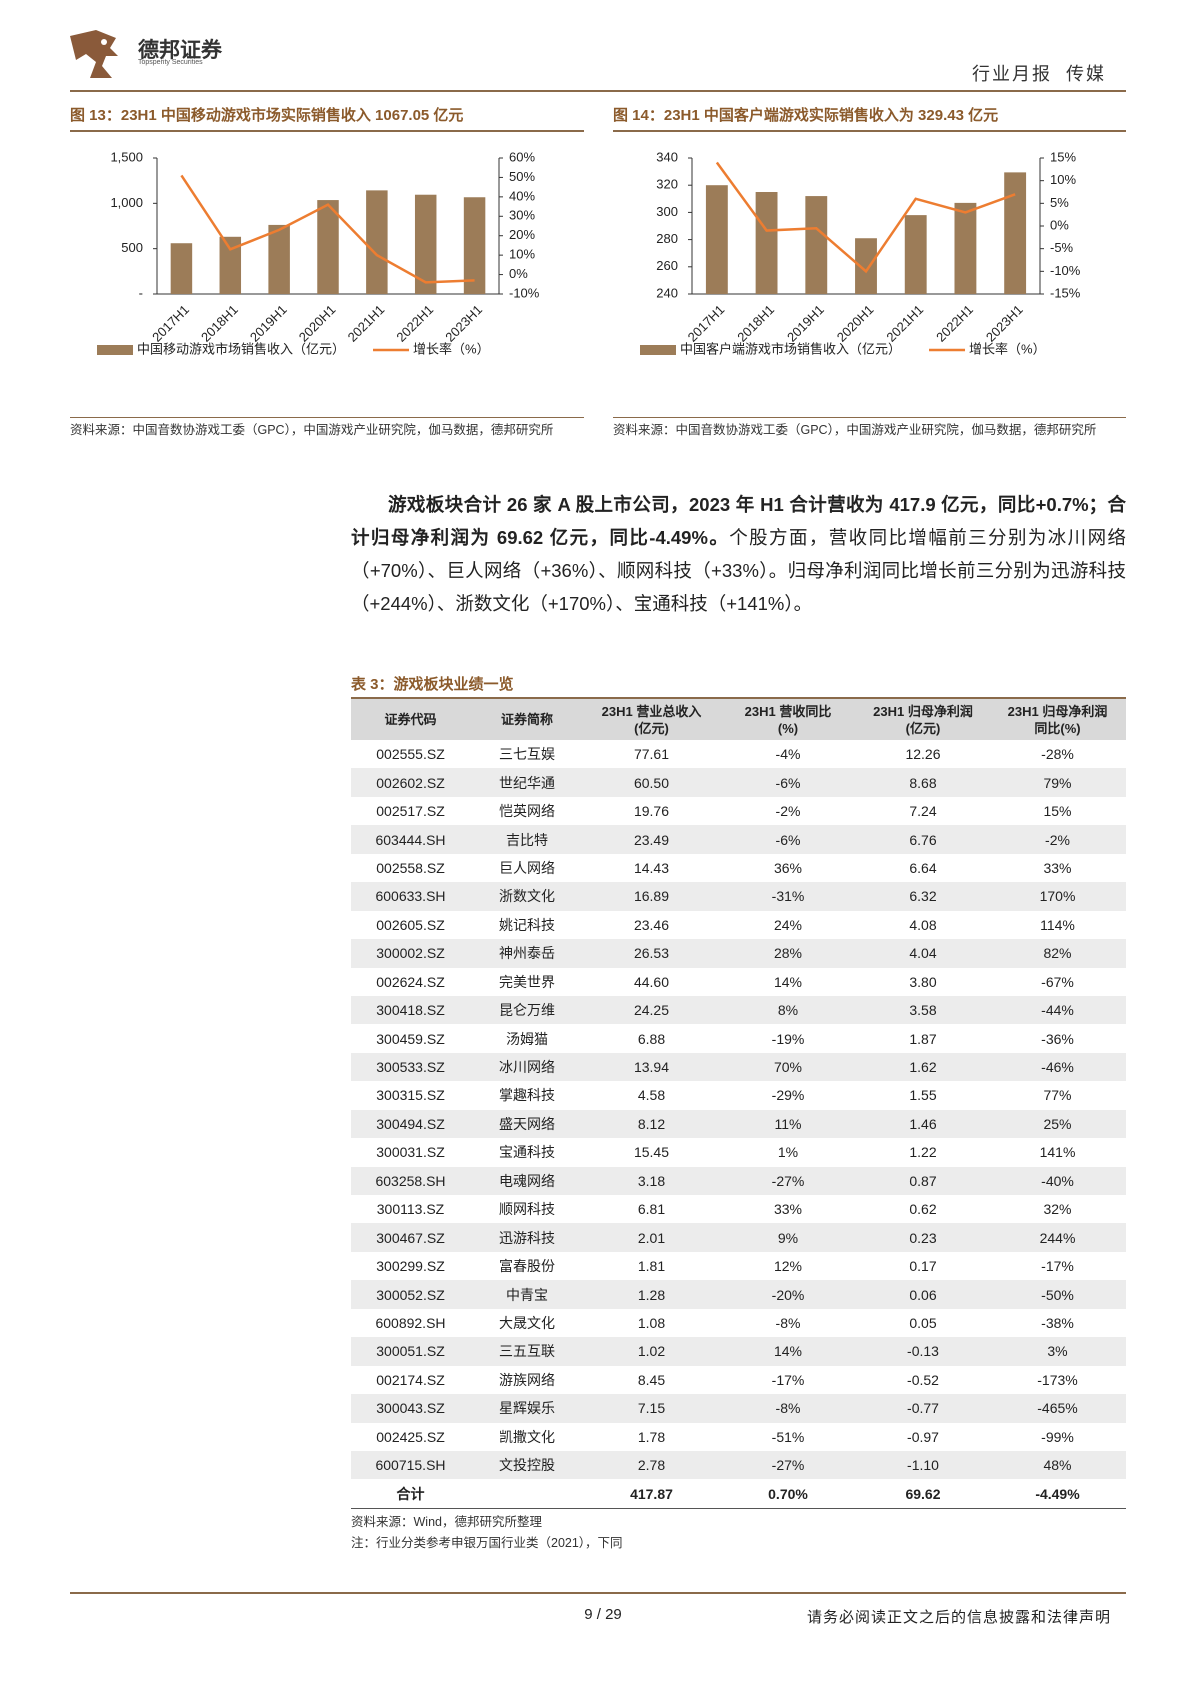 Image resolution: width=1200 pixels, height=1698 pixels. Describe the element at coordinates (1057, 1379) in the screenshot. I see `table-cell: -173%` at that location.